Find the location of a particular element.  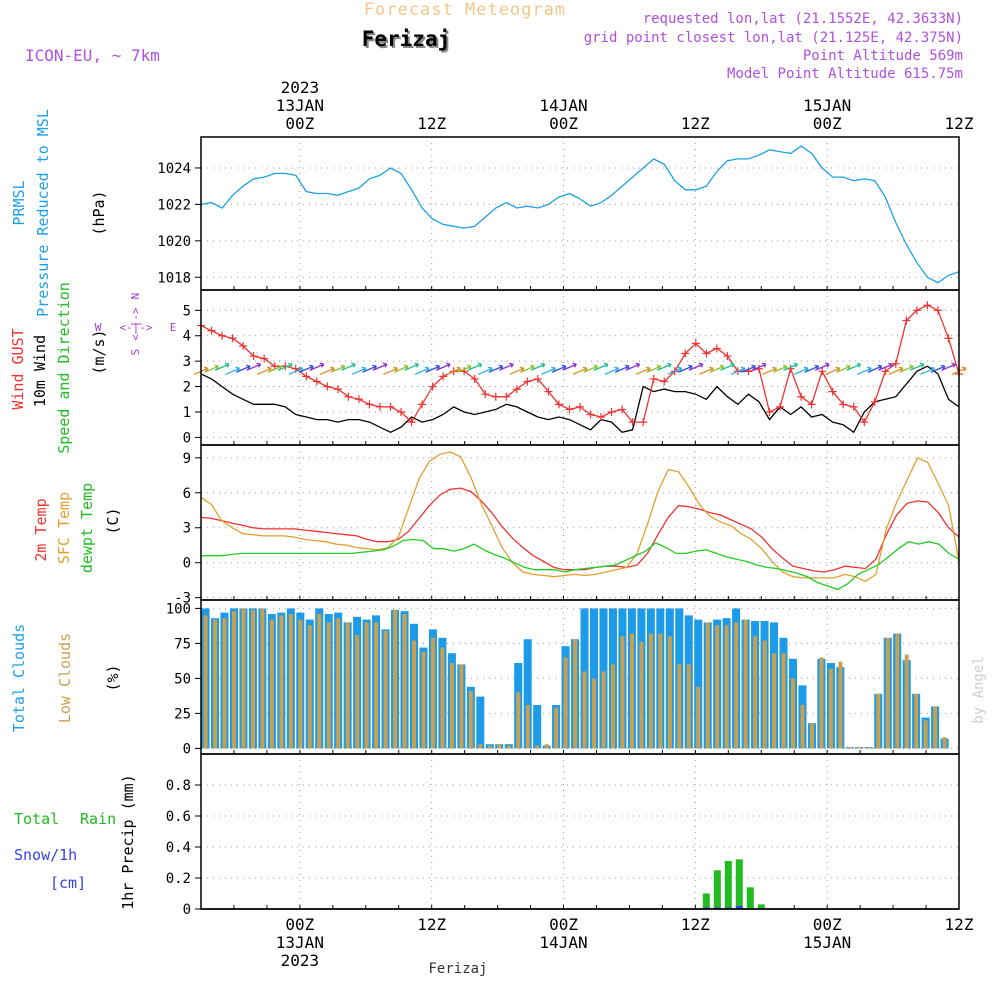

top-time-label: 14JAN is located at coordinates (563, 105).